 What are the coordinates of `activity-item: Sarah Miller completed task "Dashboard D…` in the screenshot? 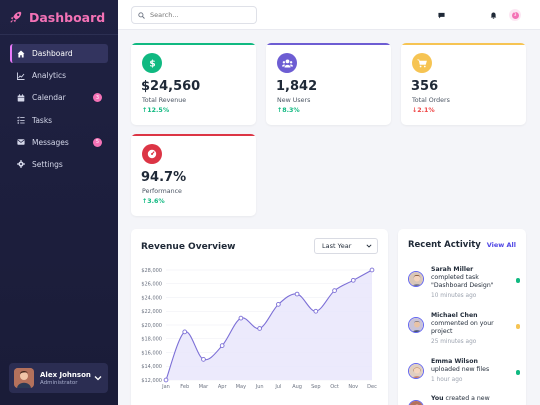 It's located at (464, 284).